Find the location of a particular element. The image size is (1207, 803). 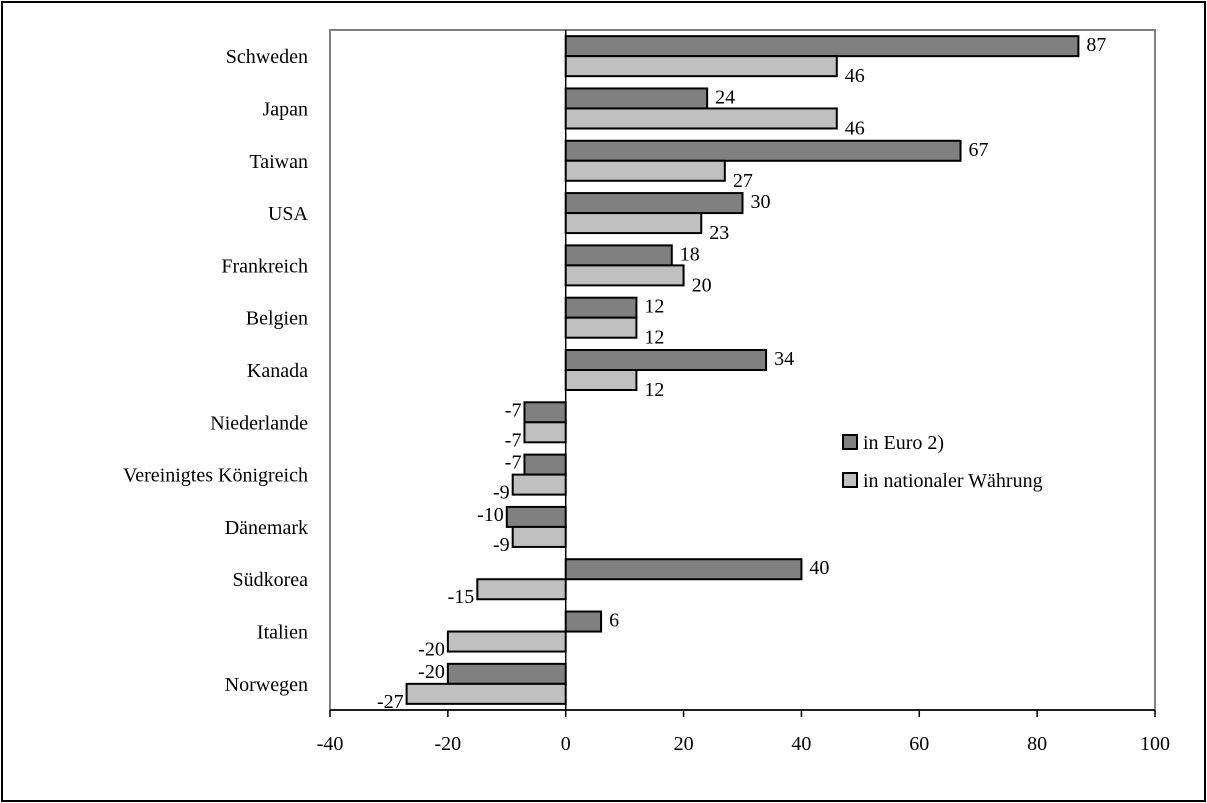

category-label: Südkorea is located at coordinates (270, 580).